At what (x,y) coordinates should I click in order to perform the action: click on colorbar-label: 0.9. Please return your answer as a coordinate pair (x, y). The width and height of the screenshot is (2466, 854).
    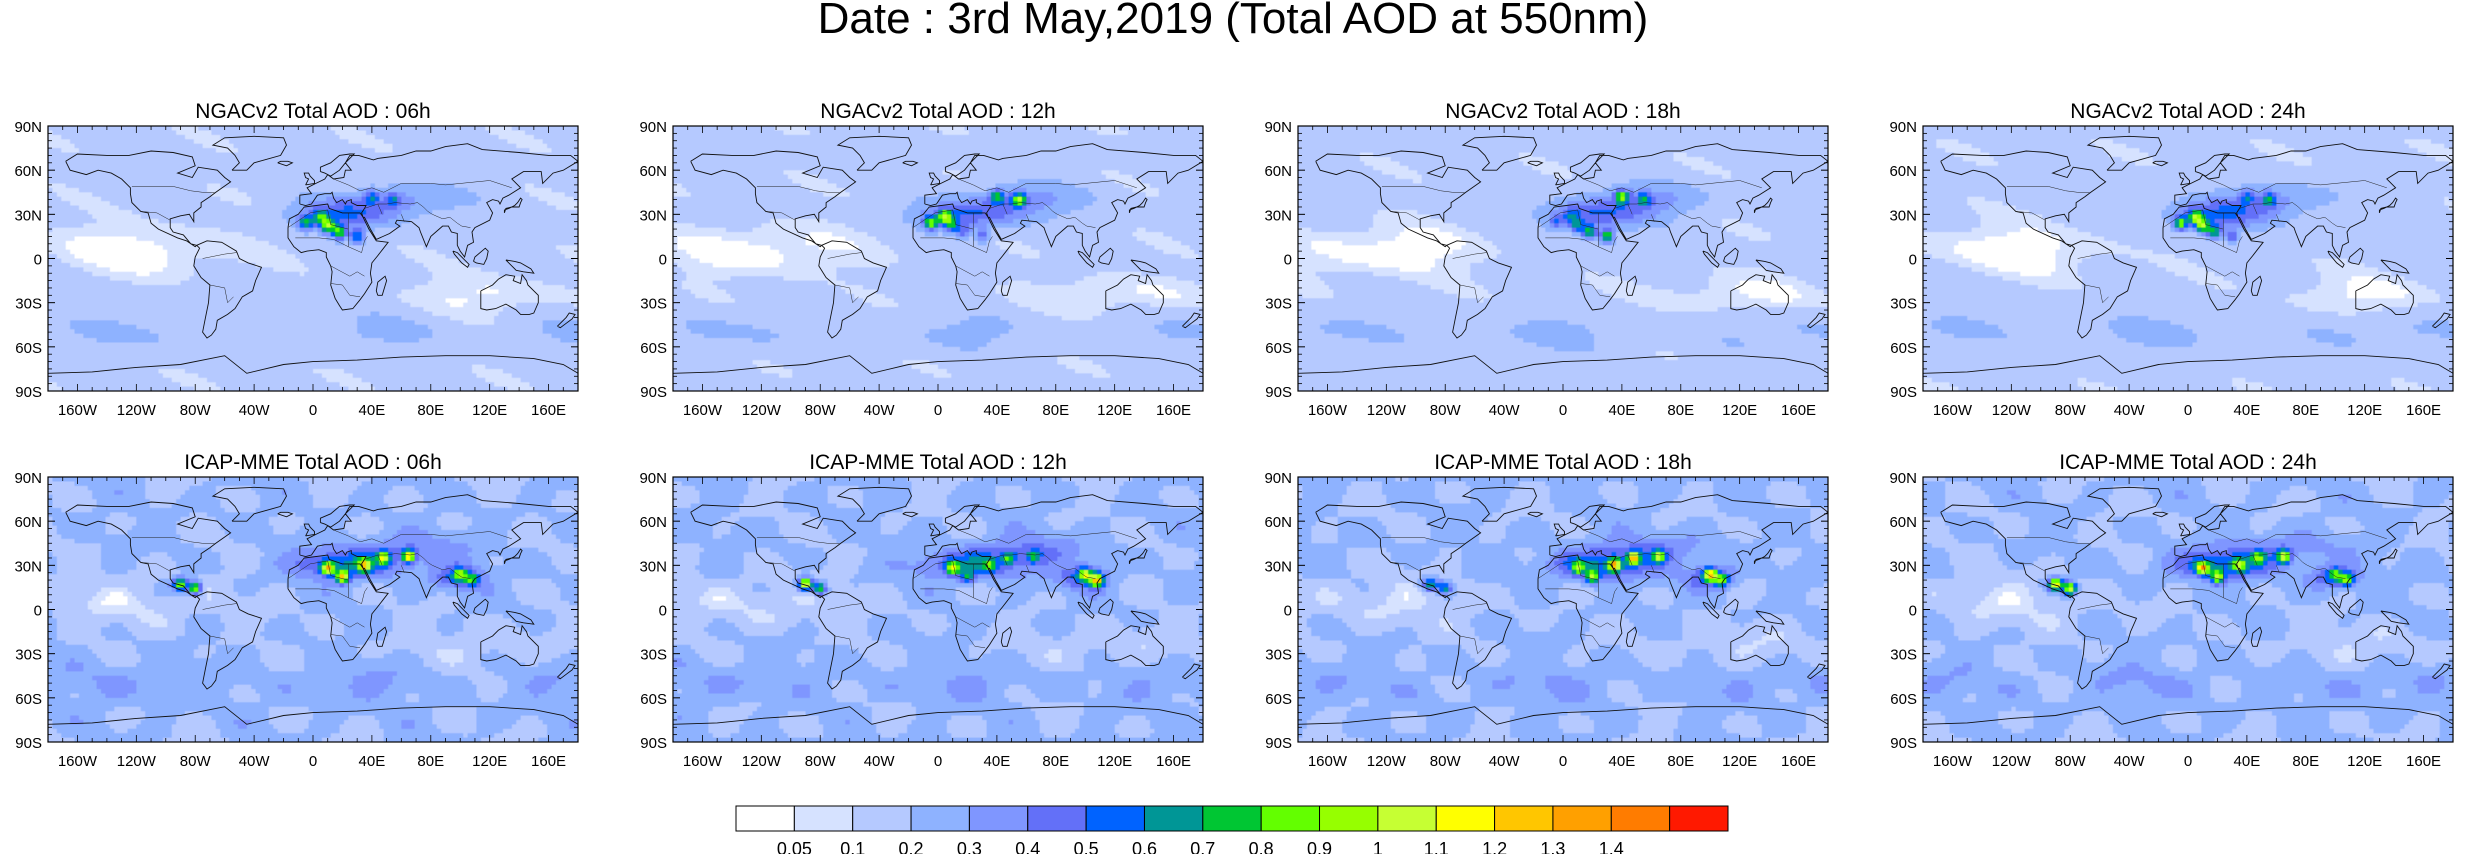
    Looking at the image, I should click on (1319, 846).